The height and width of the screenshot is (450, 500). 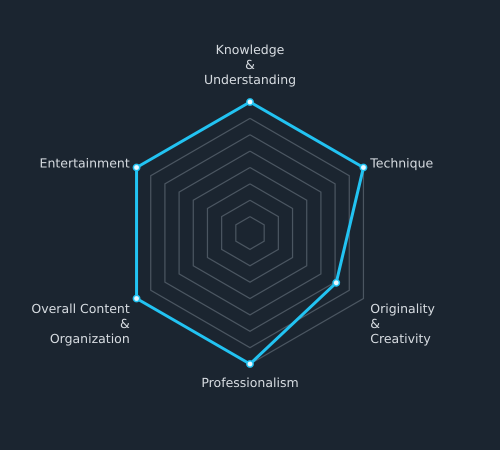 I want to click on spoke-label: Overall Content & Organization, so click(x=80, y=323).